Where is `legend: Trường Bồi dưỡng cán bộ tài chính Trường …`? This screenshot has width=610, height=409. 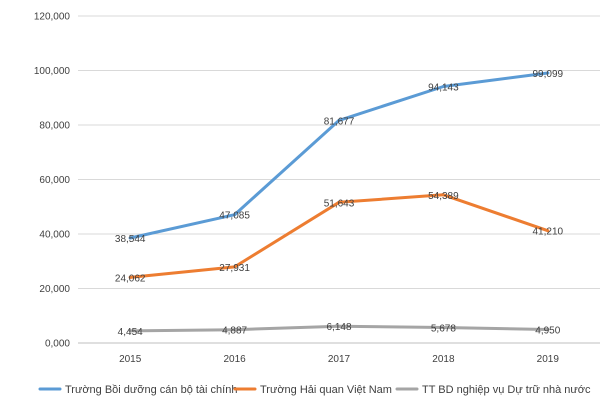
legend: Trường Bồi dưỡng cán bộ tài chính Trường … is located at coordinates (314, 390).